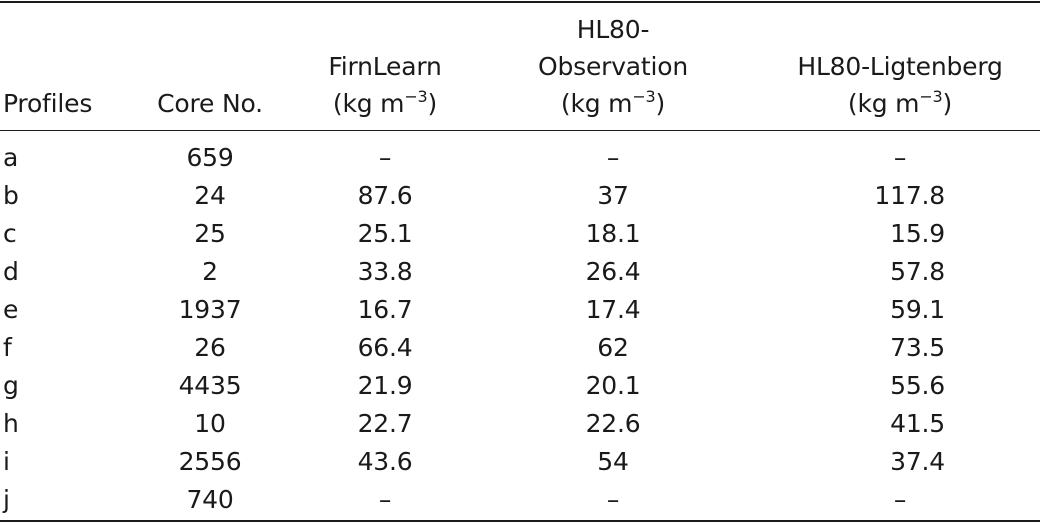 This screenshot has width=1041, height=524. What do you see at coordinates (613, 102) in the screenshot?
I see `header-hl80-observation-unit: (kg m−3)` at bounding box center [613, 102].